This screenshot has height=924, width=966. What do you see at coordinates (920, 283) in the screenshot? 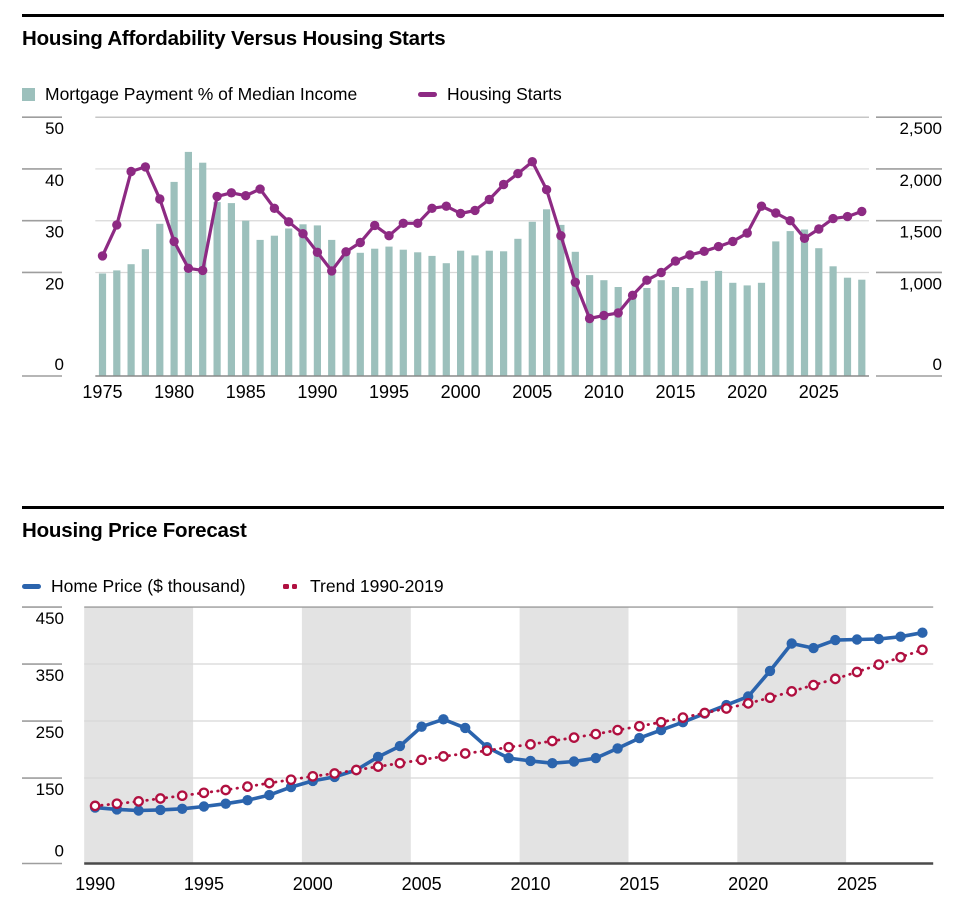
I see `svg-text: 1,000` at bounding box center [920, 283].